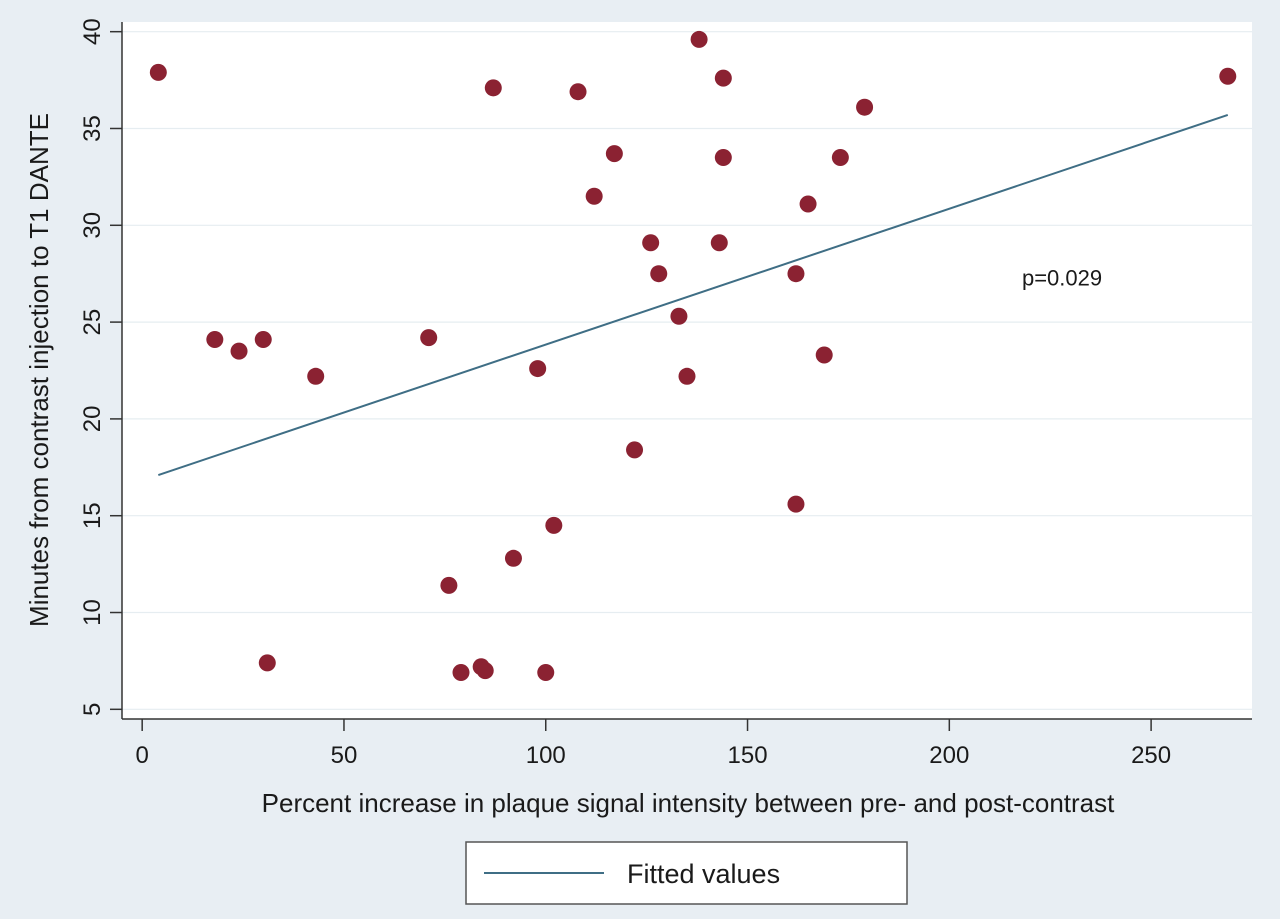 The image size is (1280, 919). What do you see at coordinates (1151, 755) in the screenshot?
I see `x-tick-label-250: 250` at bounding box center [1151, 755].